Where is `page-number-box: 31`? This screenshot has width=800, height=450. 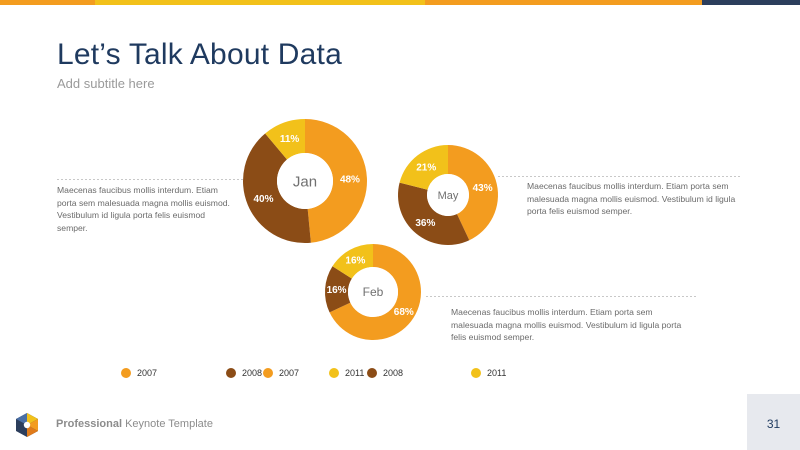 page-number-box: 31 is located at coordinates (773, 422).